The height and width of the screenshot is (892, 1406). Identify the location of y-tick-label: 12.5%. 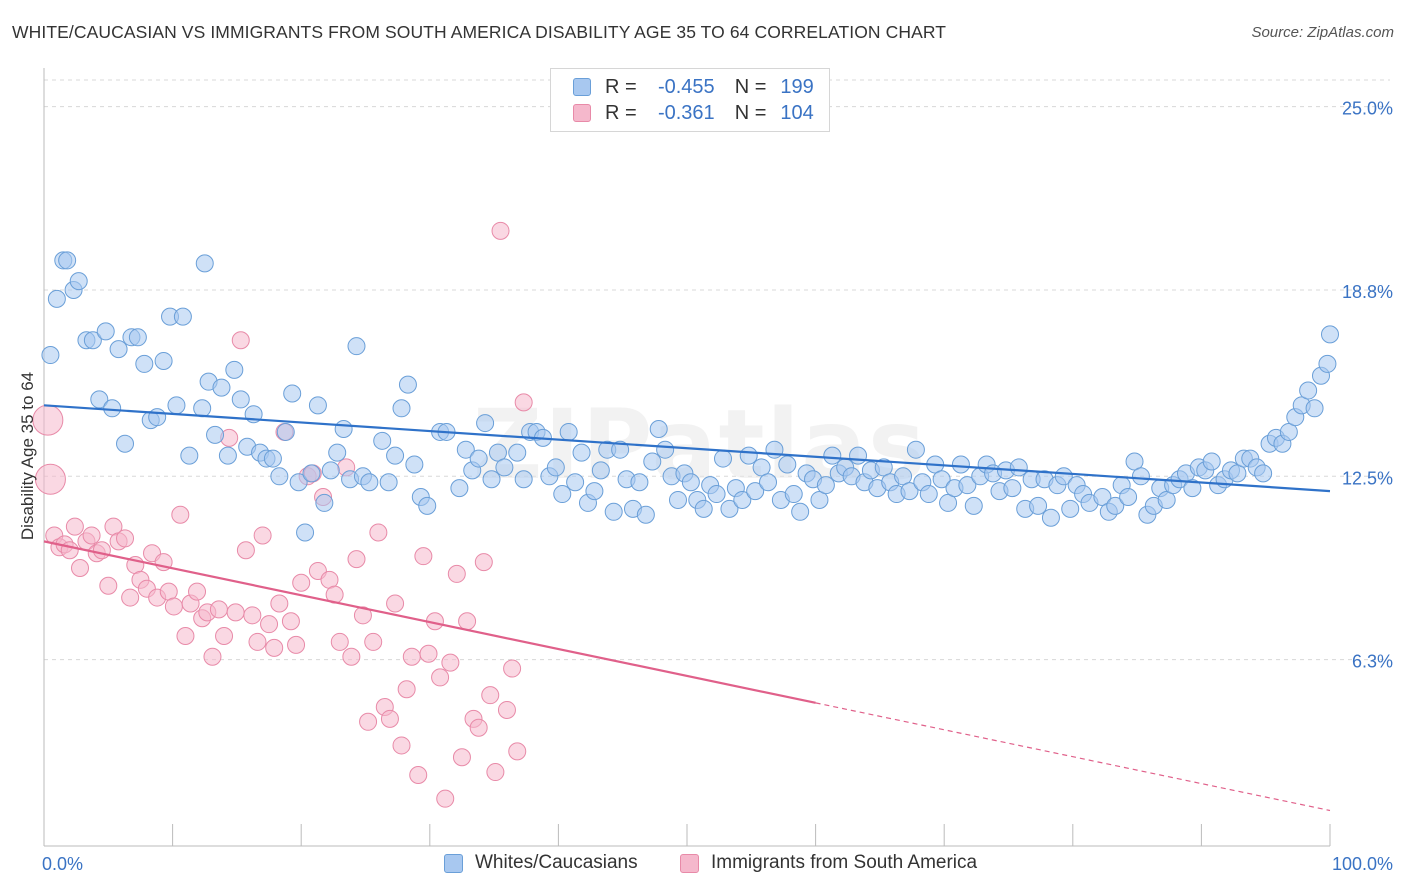
(1367, 478).